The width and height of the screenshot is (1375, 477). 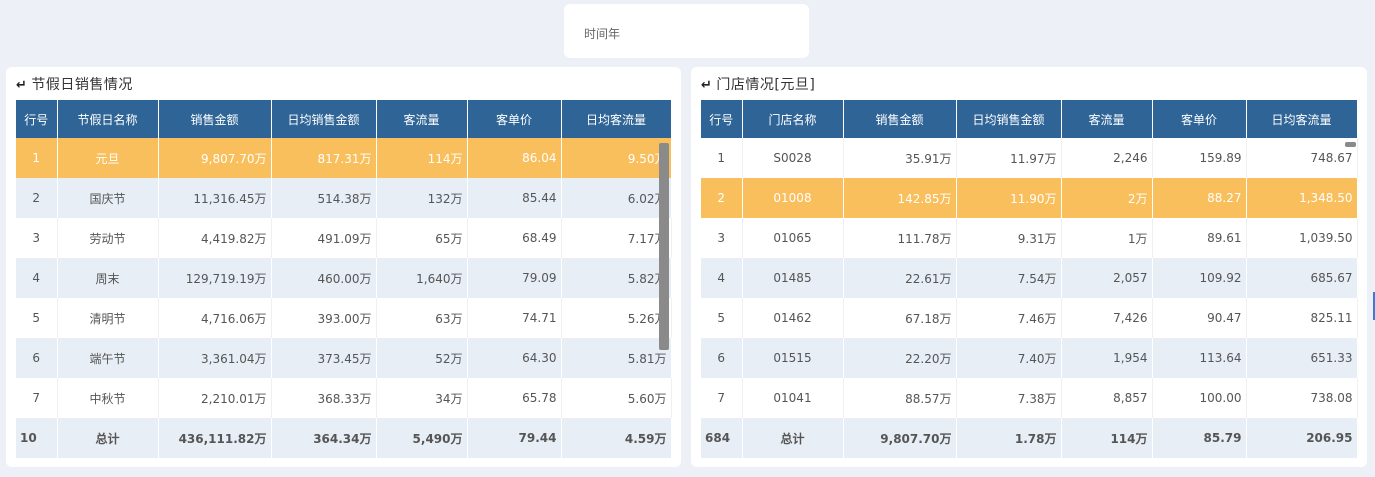 I want to click on table-row: 1 元旦 9,807.70万 817.31万 114万 86.04 9.50万, so click(x=344, y=158).